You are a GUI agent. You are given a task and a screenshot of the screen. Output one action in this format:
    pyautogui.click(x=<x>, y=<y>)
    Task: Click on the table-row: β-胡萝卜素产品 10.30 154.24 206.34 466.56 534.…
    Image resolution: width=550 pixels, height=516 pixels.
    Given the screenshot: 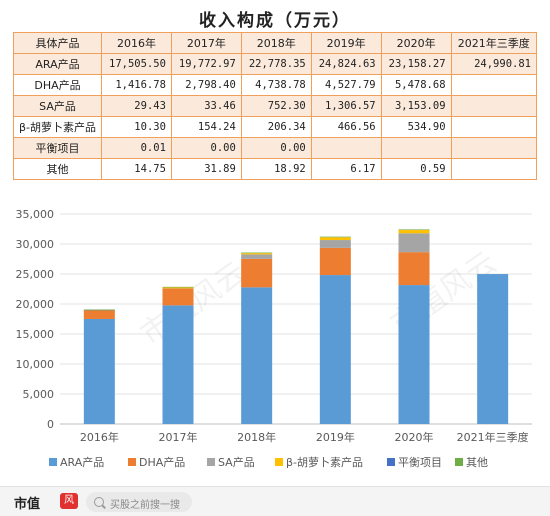 What is the action you would take?
    pyautogui.click(x=275, y=127)
    